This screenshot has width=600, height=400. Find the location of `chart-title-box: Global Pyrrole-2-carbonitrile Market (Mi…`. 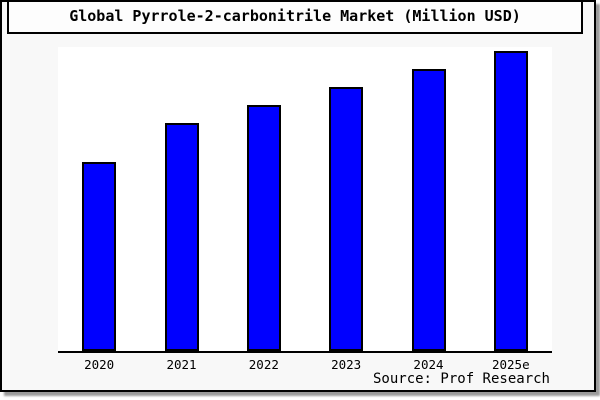

chart-title-box: Global Pyrrole-2-carbonitrile Market (Mi… is located at coordinates (295, 18).